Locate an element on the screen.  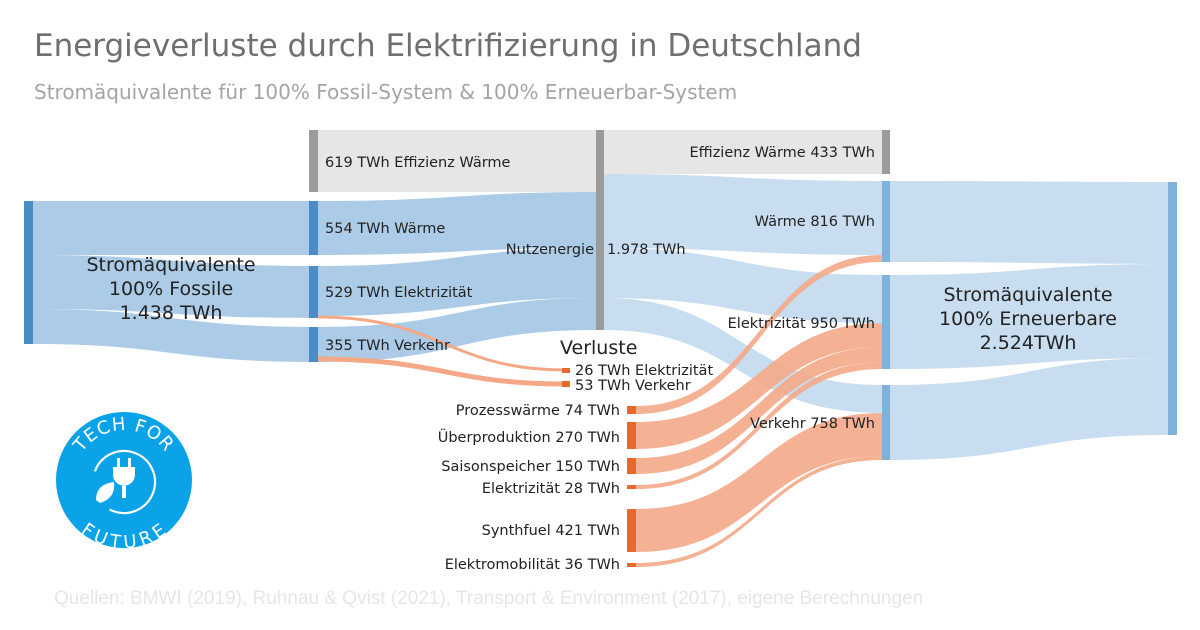
flow-fossil-verkehr is located at coordinates (175, 335).